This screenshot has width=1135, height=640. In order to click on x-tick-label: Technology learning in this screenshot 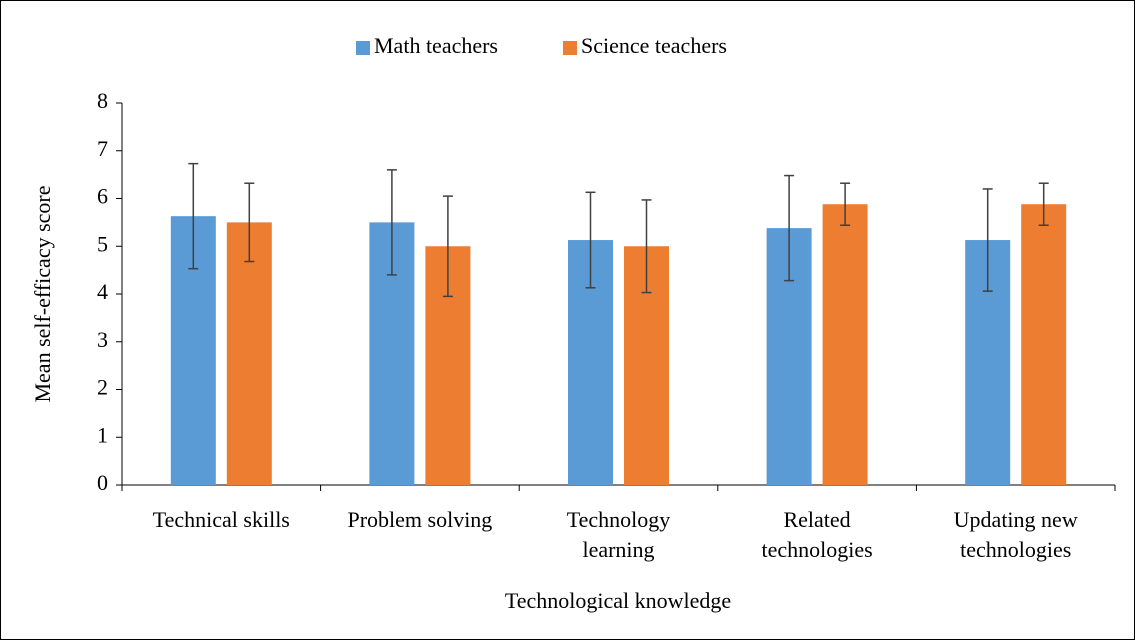, I will do `click(619, 534)`.